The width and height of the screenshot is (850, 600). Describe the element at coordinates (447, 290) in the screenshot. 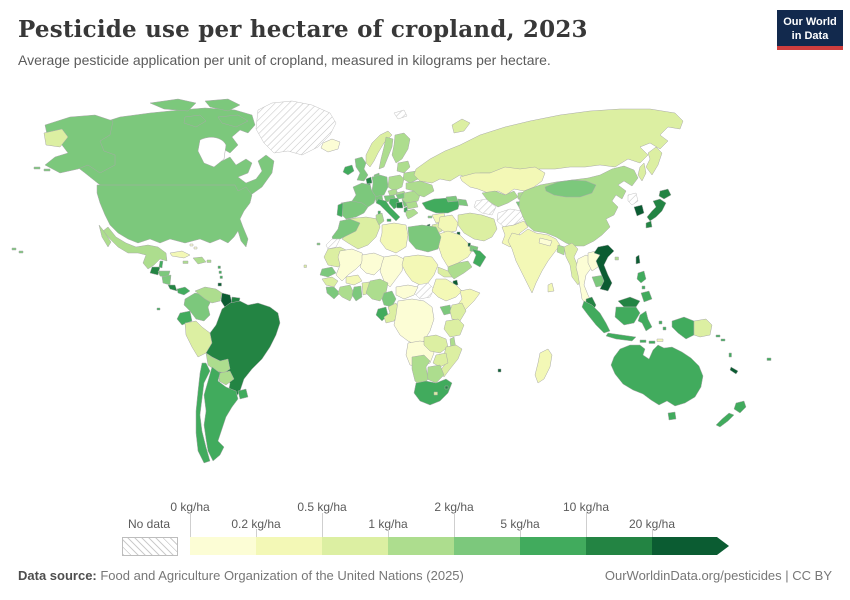

I see `country-ethiopia` at that location.